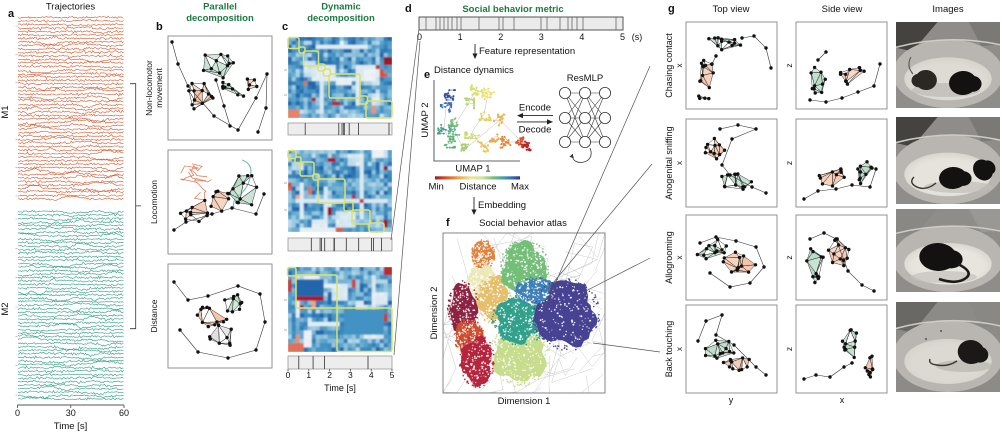 Image resolution: width=1002 pixels, height=438 pixels. What do you see at coordinates (436, 187) in the screenshot?
I see `svg-text: Min` at bounding box center [436, 187].